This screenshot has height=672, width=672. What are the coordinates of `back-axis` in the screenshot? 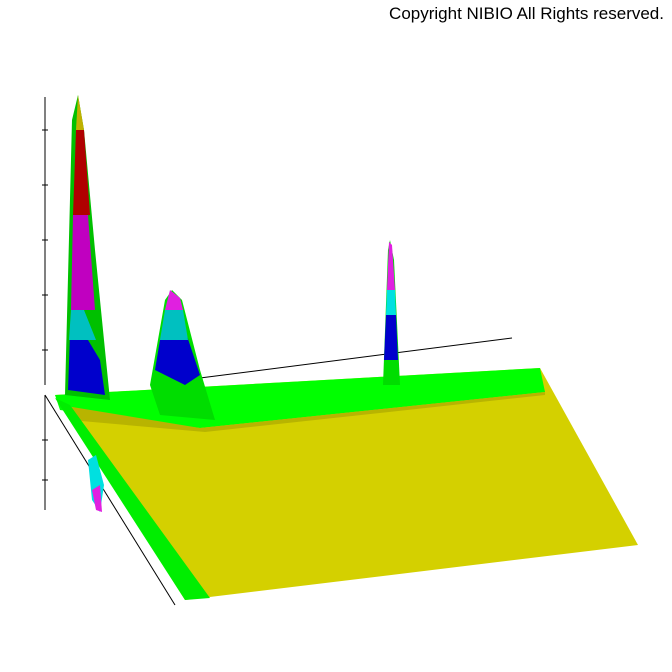 It's located at (356, 358).